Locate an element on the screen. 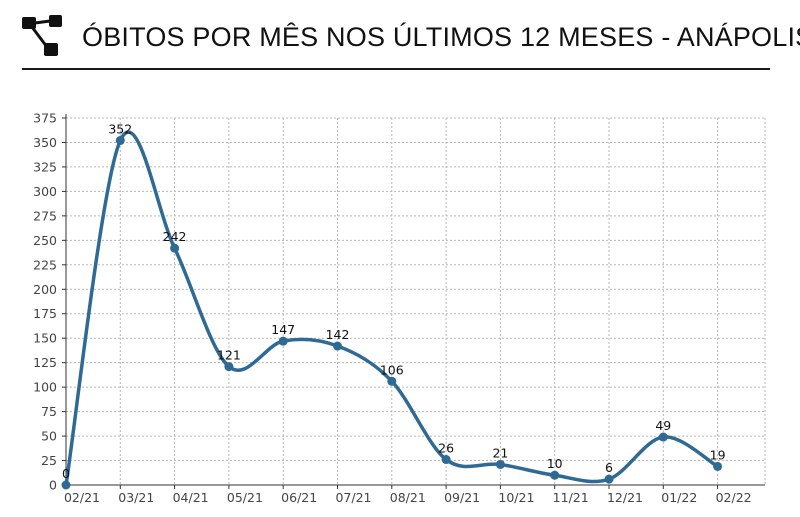  y-tick-label: 75 is located at coordinates (49, 411).